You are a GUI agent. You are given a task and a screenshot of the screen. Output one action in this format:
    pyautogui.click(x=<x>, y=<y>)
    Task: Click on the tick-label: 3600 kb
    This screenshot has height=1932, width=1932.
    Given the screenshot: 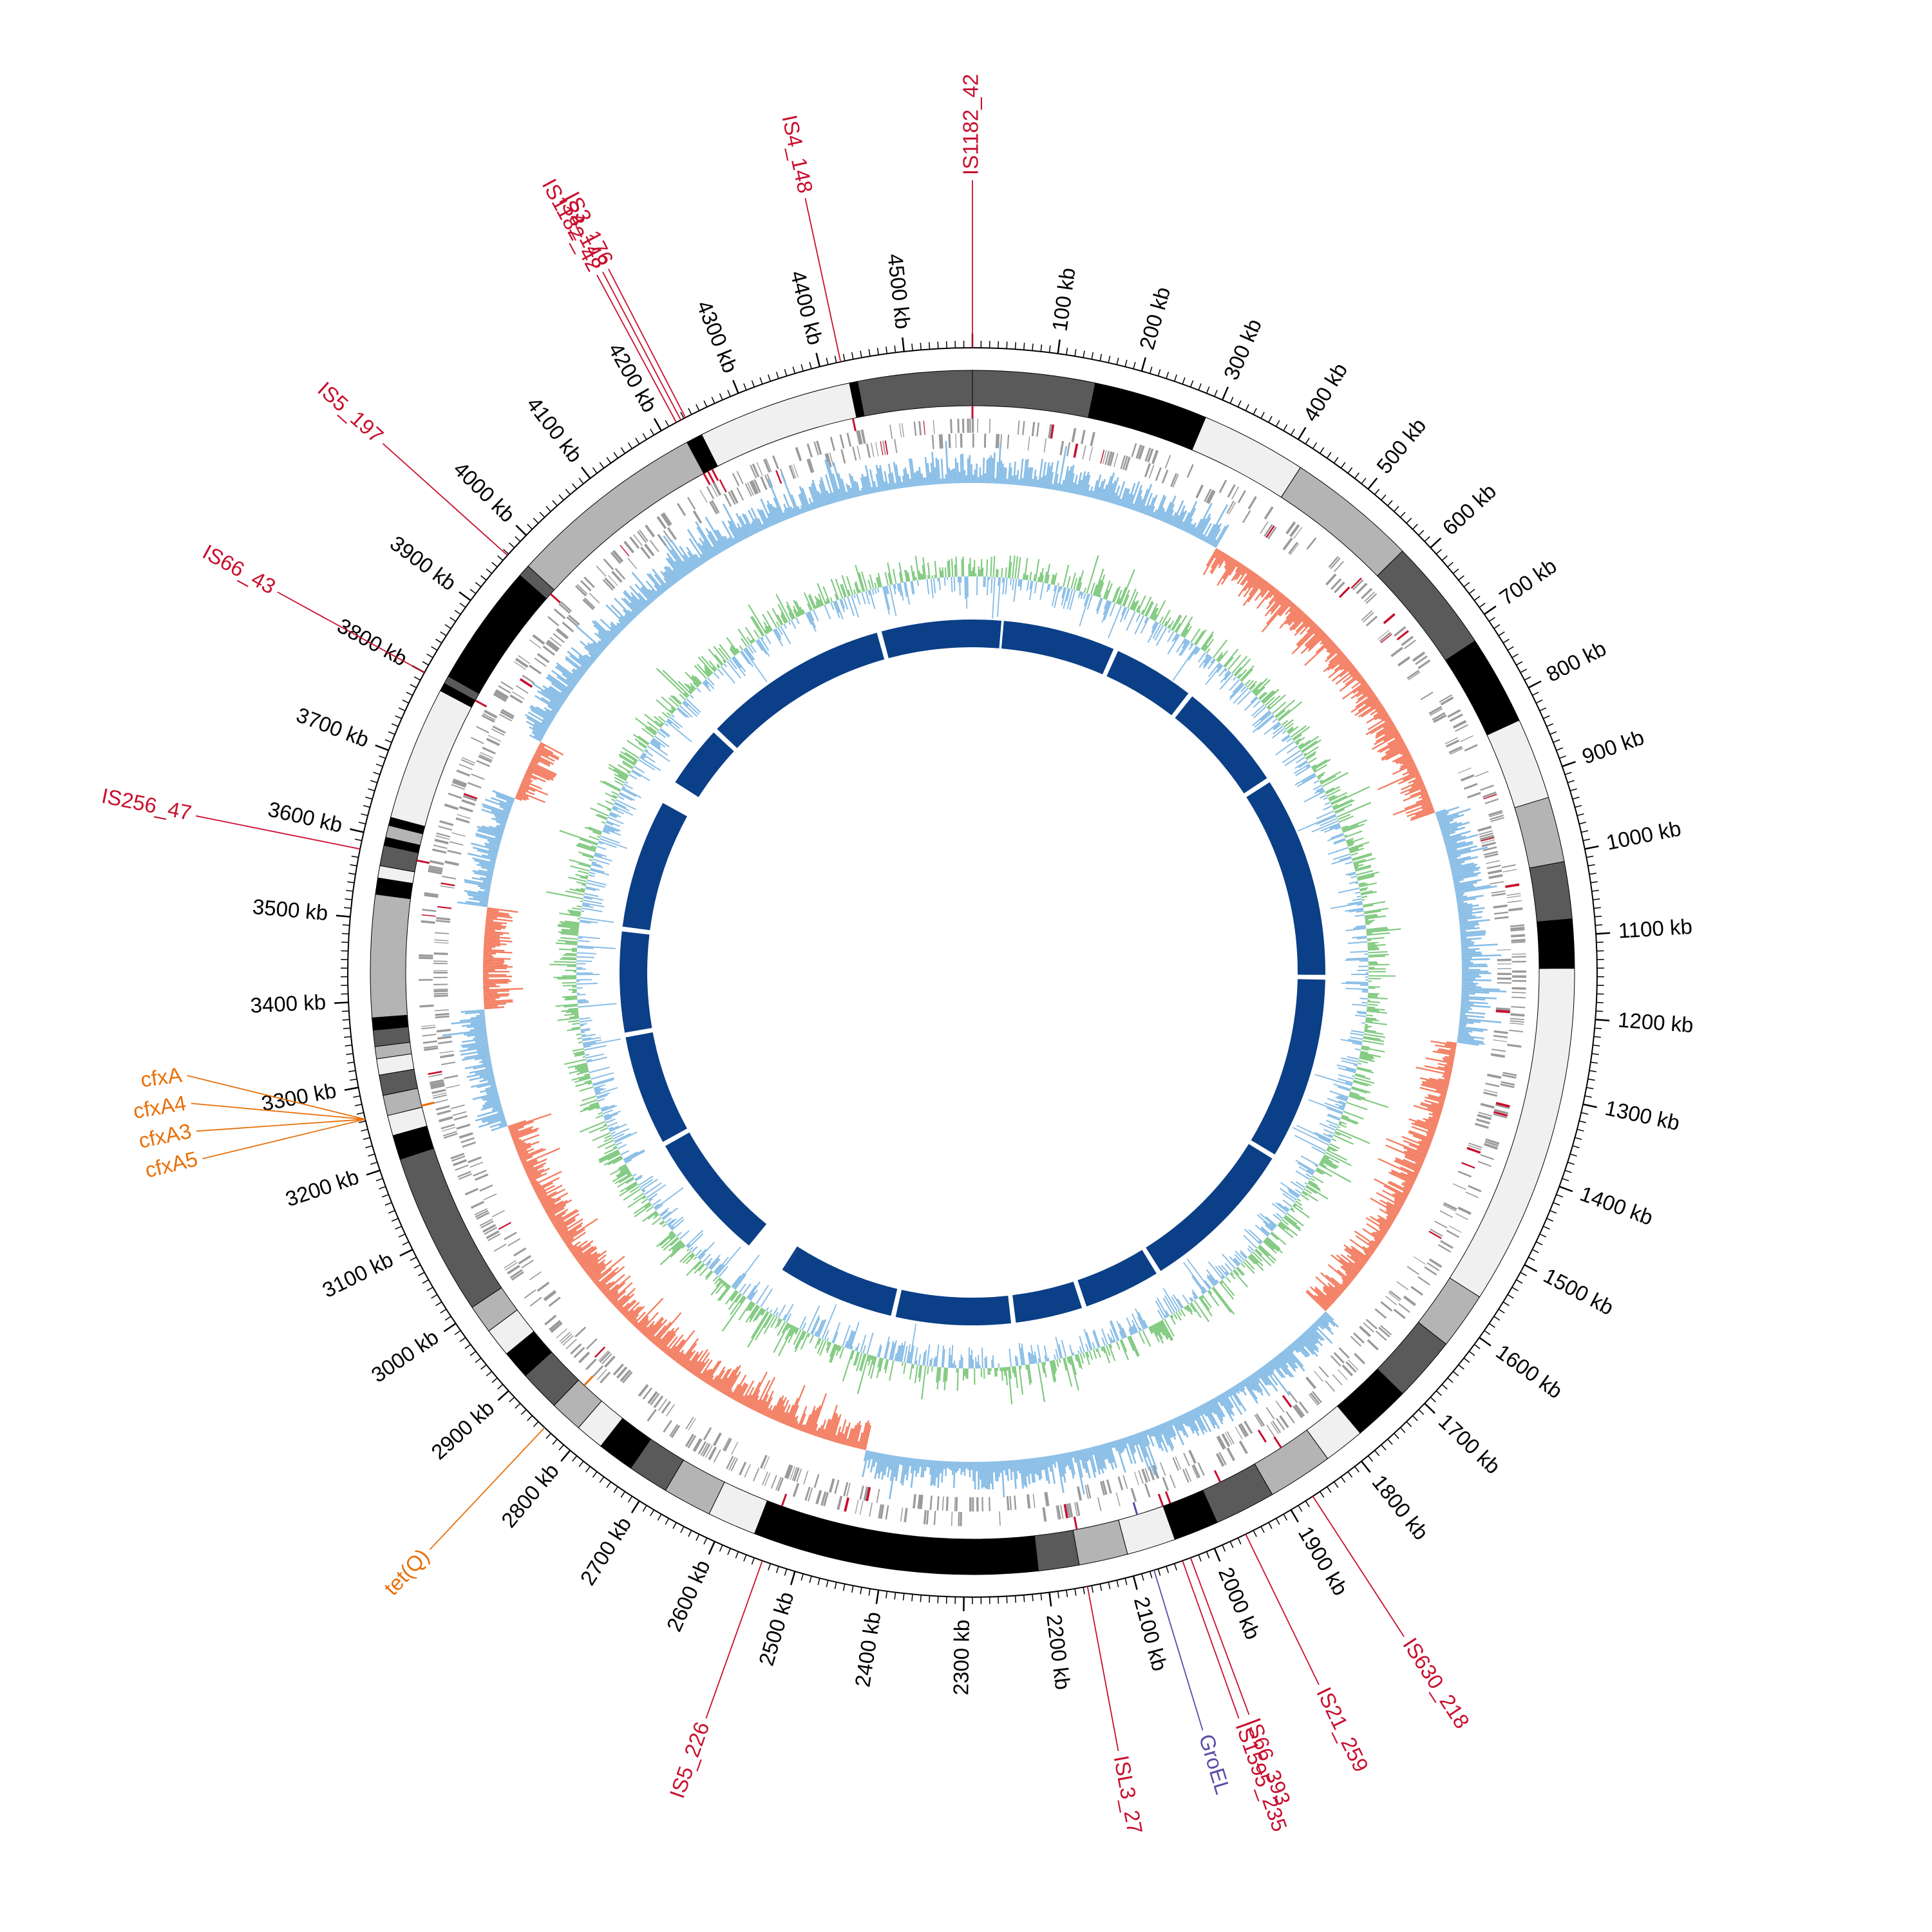 What is the action you would take?
    pyautogui.click(x=305, y=817)
    